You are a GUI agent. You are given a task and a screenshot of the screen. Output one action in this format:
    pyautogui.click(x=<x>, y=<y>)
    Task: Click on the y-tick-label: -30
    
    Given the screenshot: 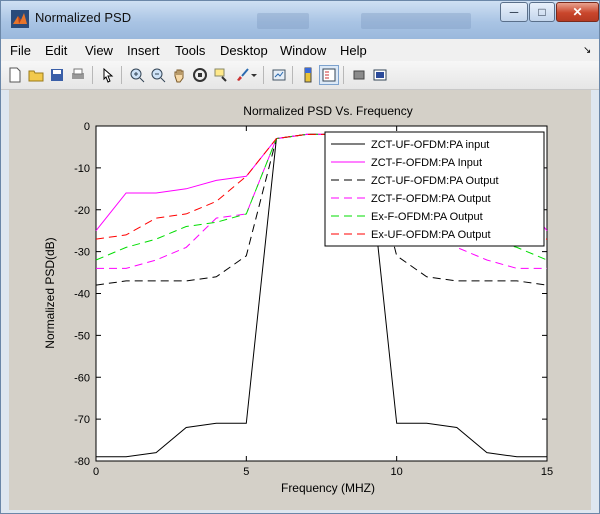 What is the action you would take?
    pyautogui.click(x=82, y=253)
    